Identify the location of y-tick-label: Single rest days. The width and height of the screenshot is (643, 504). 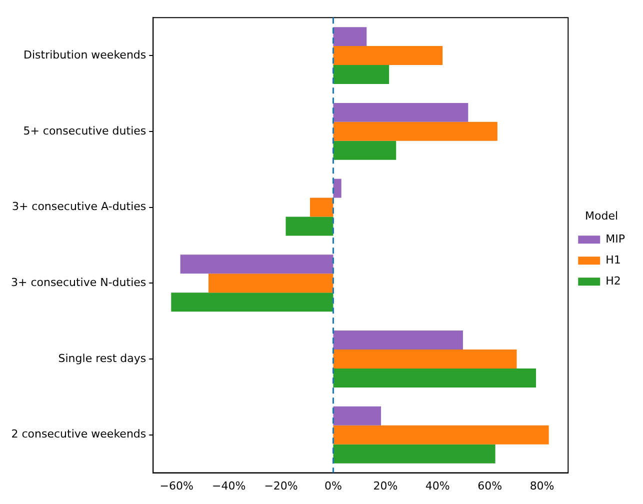
(102, 358).